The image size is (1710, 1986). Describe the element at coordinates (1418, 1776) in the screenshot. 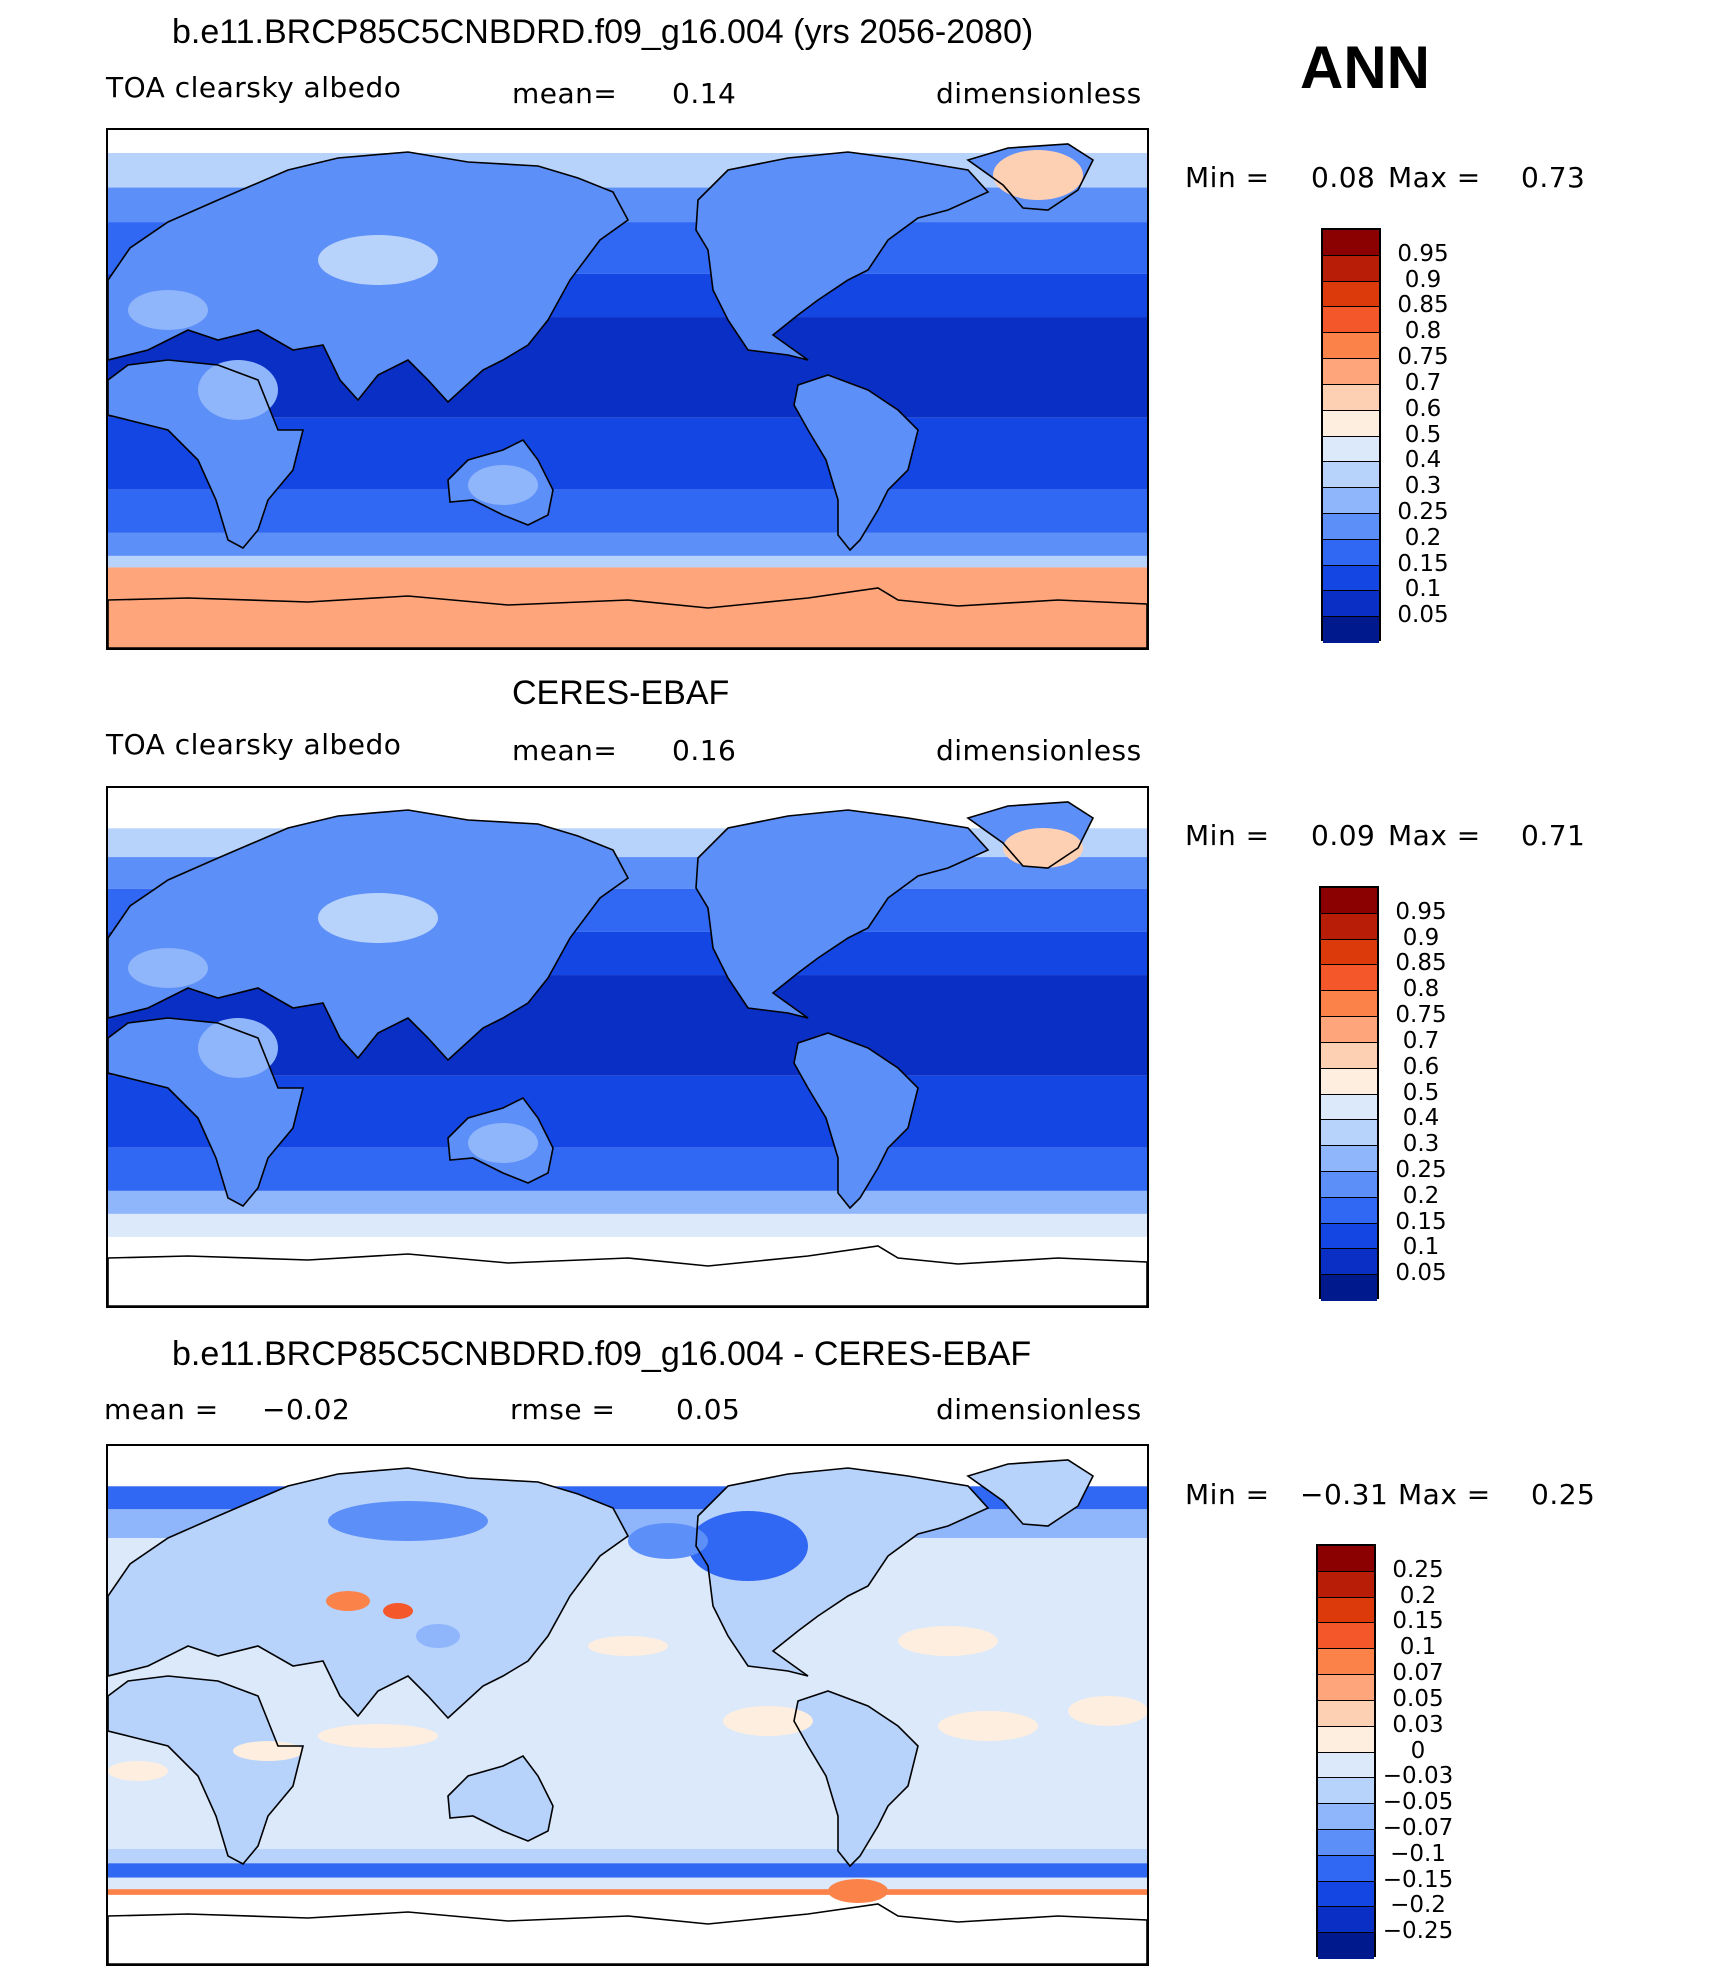

I see `colorbar-level-label: −0.03` at that location.